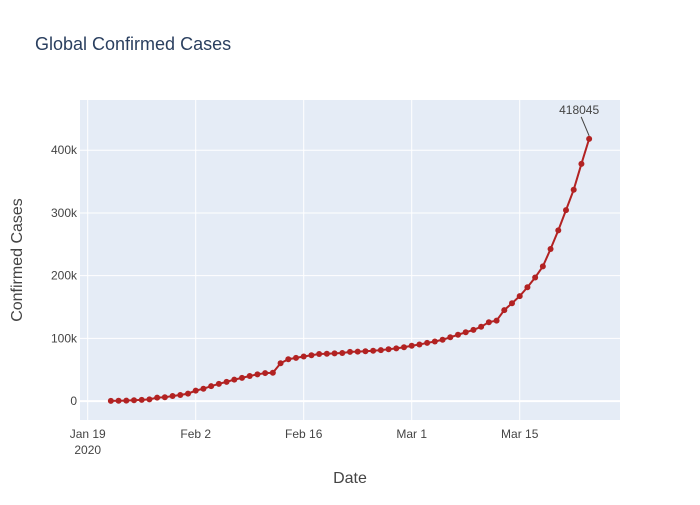 The image size is (700, 505). I want to click on x-tick-label: Feb 16, so click(304, 434).